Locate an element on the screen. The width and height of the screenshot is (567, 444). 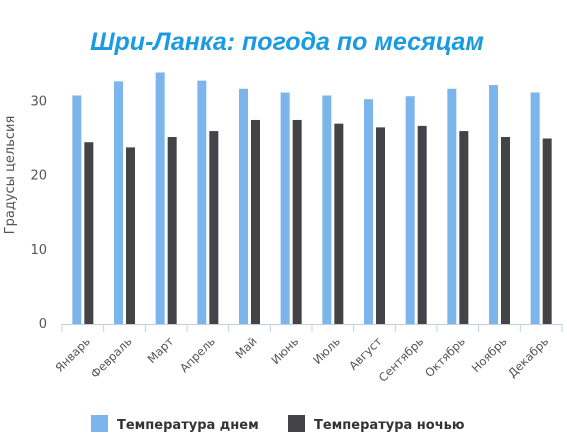
y-tick-label: 30 is located at coordinates (38, 101).